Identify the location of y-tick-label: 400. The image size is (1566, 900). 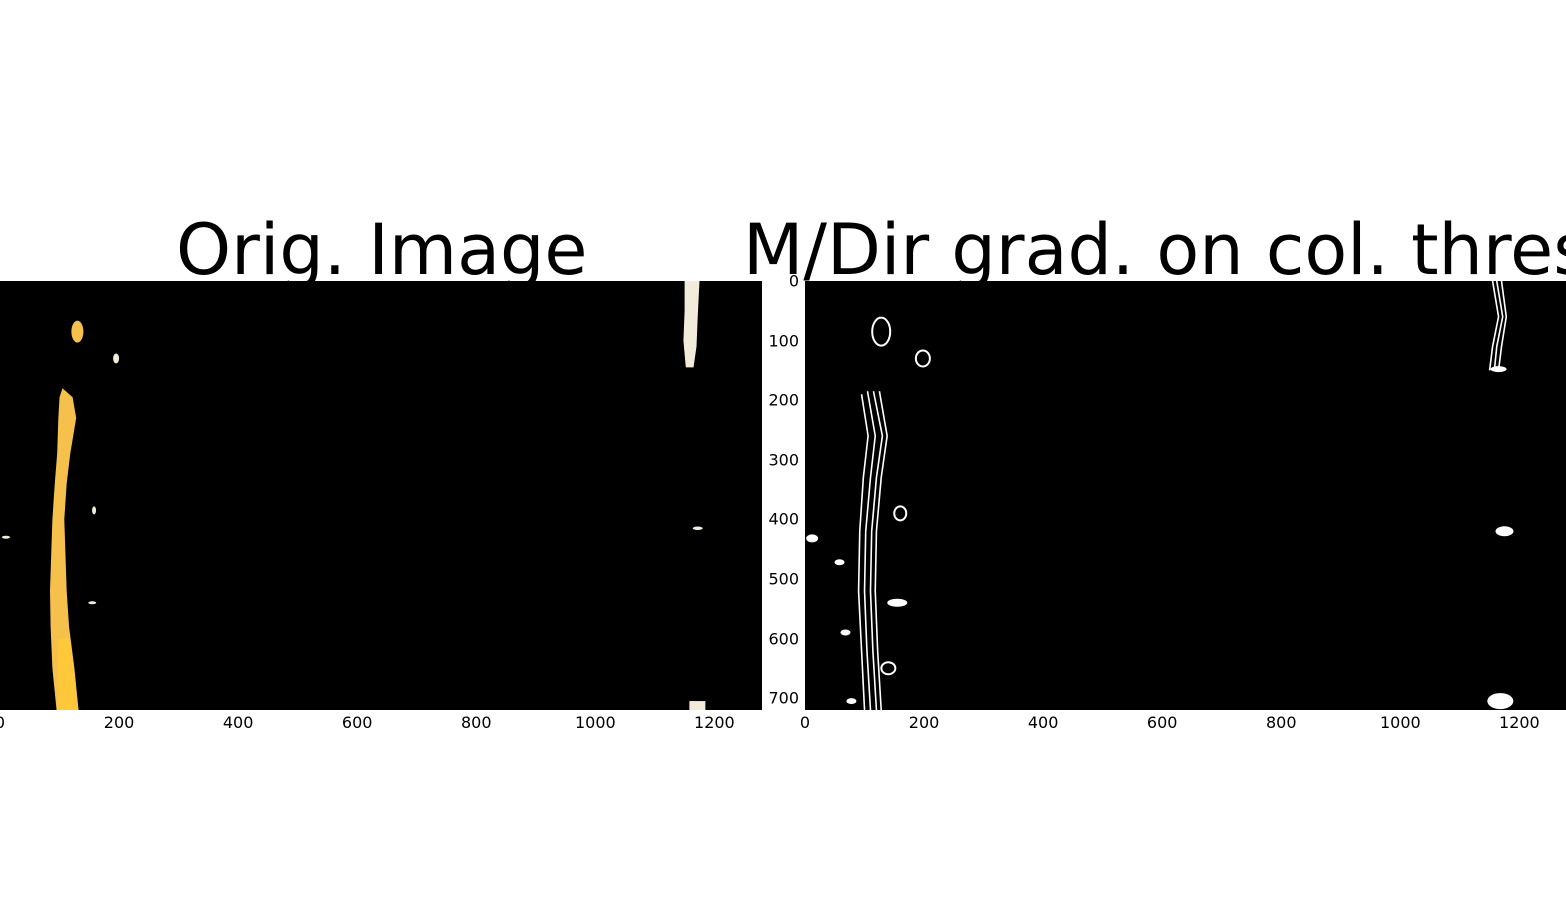
(783, 519).